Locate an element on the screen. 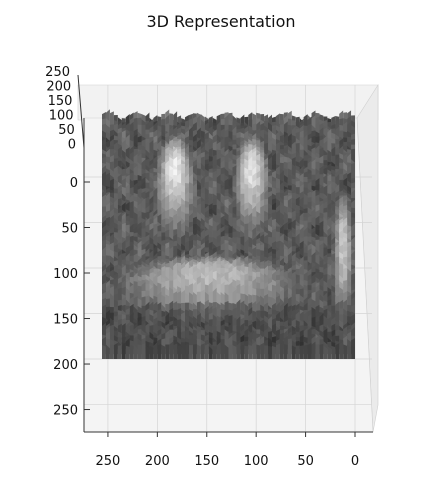  z-tick-label: 100 is located at coordinates (61, 116).